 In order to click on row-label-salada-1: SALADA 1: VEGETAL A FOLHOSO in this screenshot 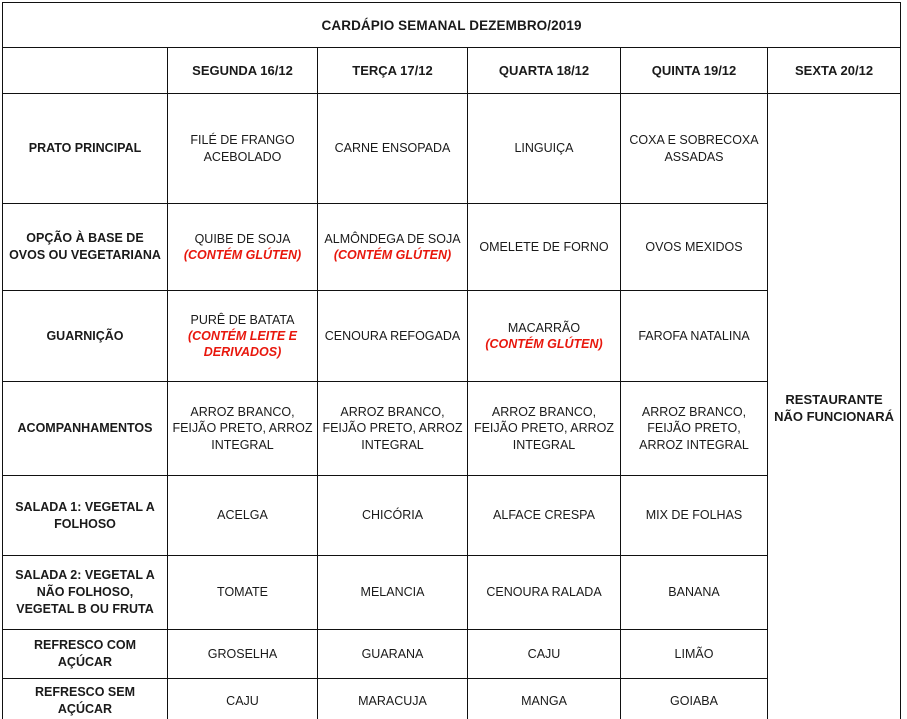, I will do `click(85, 515)`.